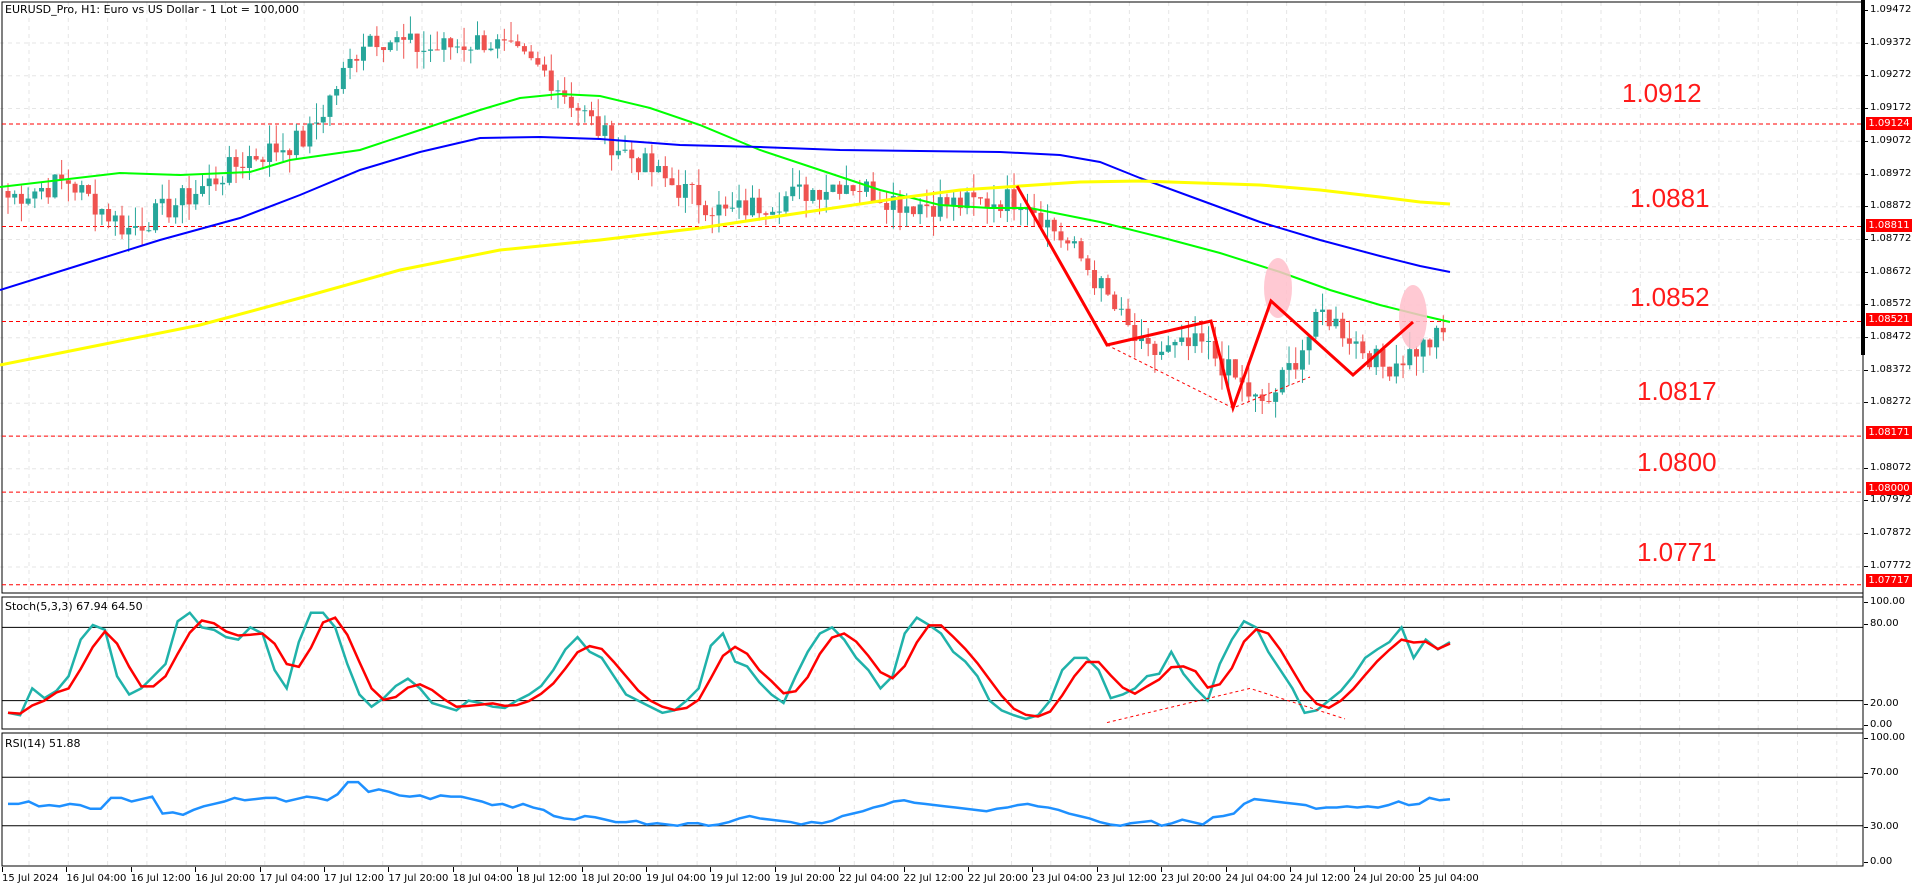 The height and width of the screenshot is (892, 1916). What do you see at coordinates (1320, 875) in the screenshot?
I see `time-tick: 24 Jul 12:00` at bounding box center [1320, 875].